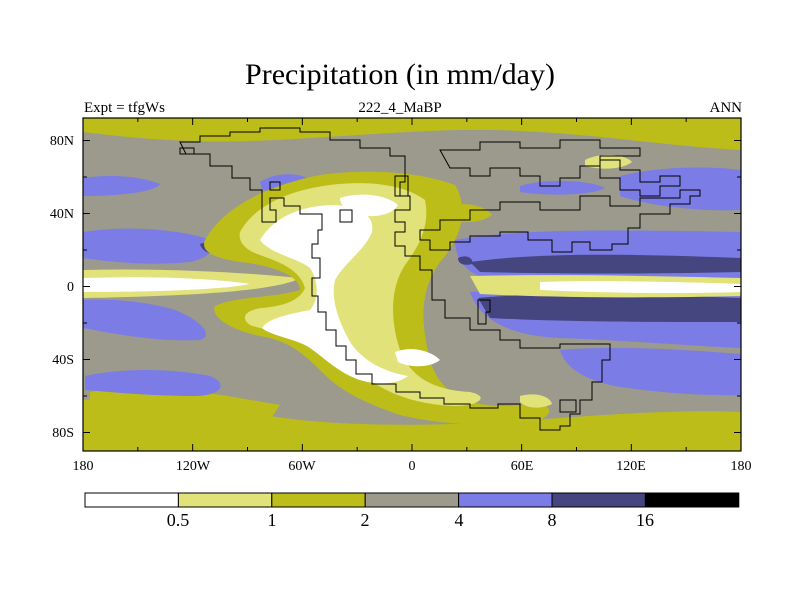  Describe the element at coordinates (459, 520) in the screenshot. I see `colorbar-label: 4` at that location.